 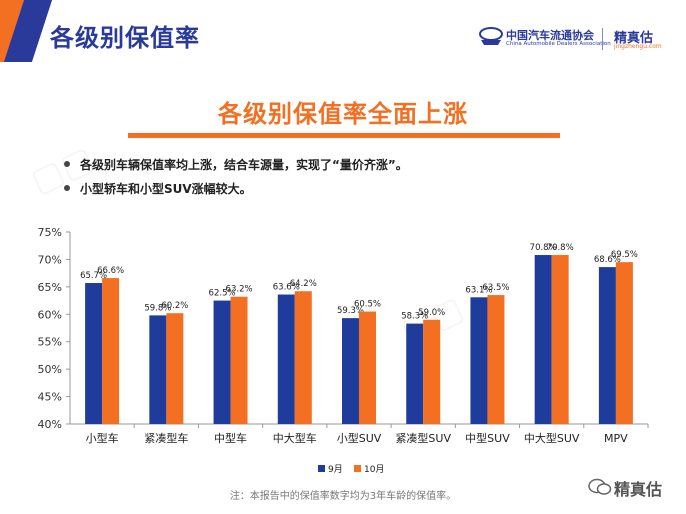 What do you see at coordinates (431, 313) in the screenshot?
I see `data-label: 59.0%` at bounding box center [431, 313].